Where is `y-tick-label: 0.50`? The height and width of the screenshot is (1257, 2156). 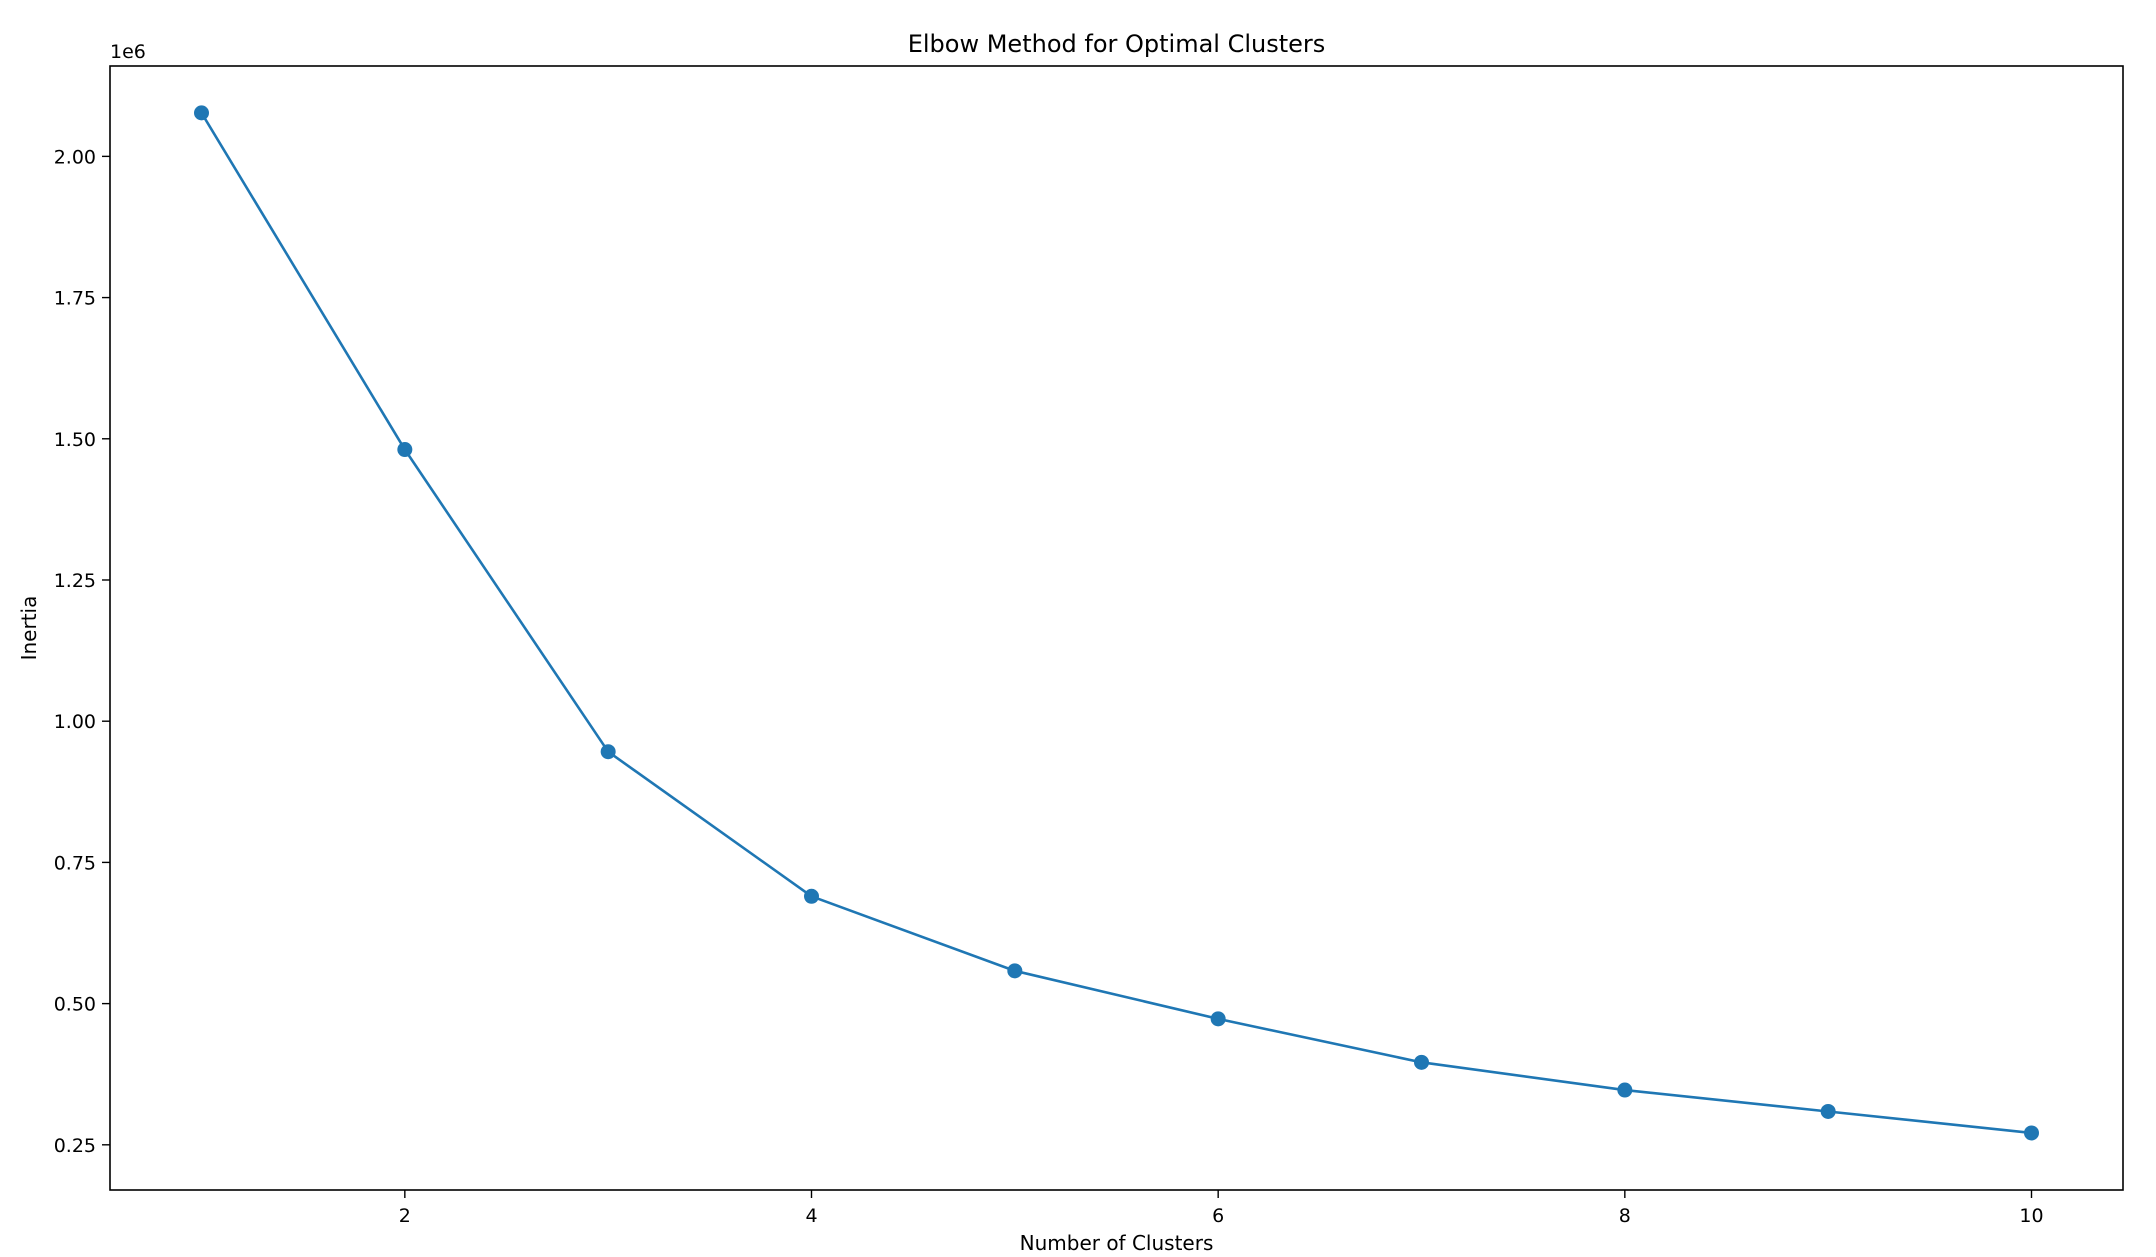 y-tick-label: 0.50 is located at coordinates (75, 1005).